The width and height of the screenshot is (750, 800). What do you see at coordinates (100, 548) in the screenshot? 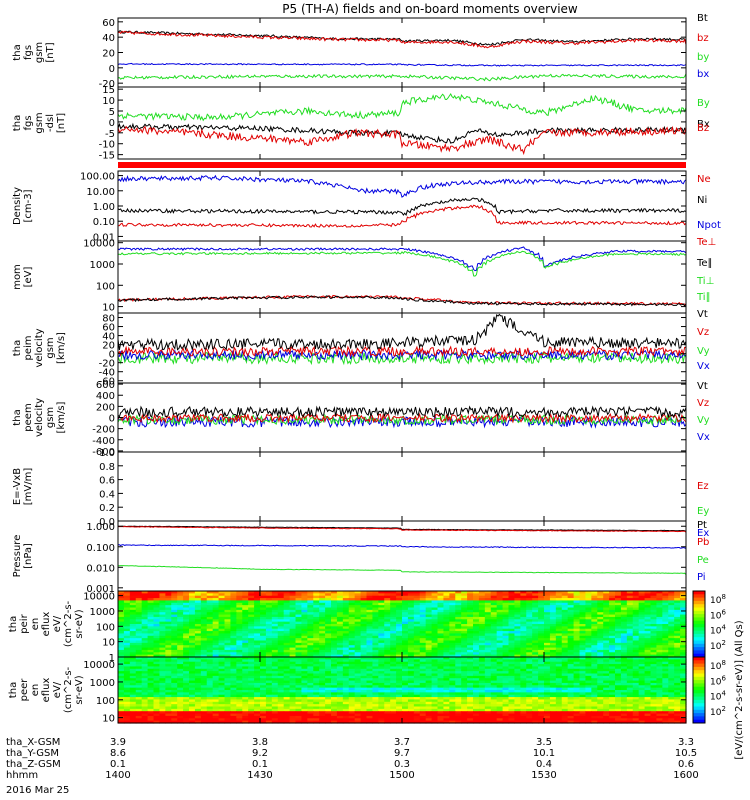
I see `y-tick-label: 0.100` at bounding box center [100, 548].